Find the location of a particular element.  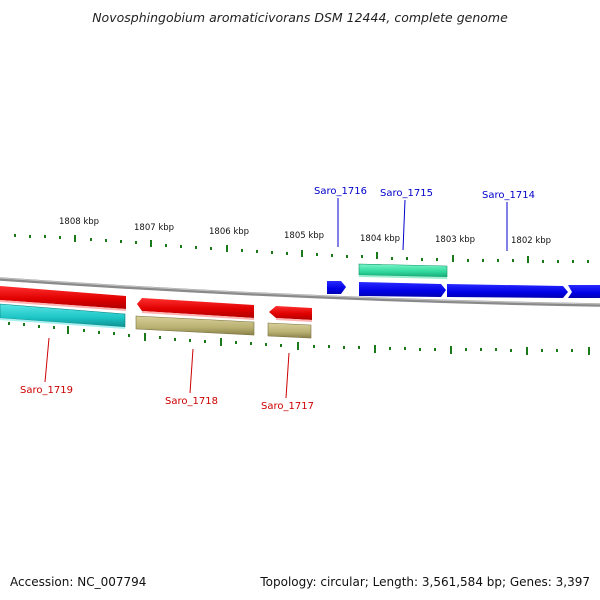

kbp-label-1803: 1803 kbp is located at coordinates (455, 240).